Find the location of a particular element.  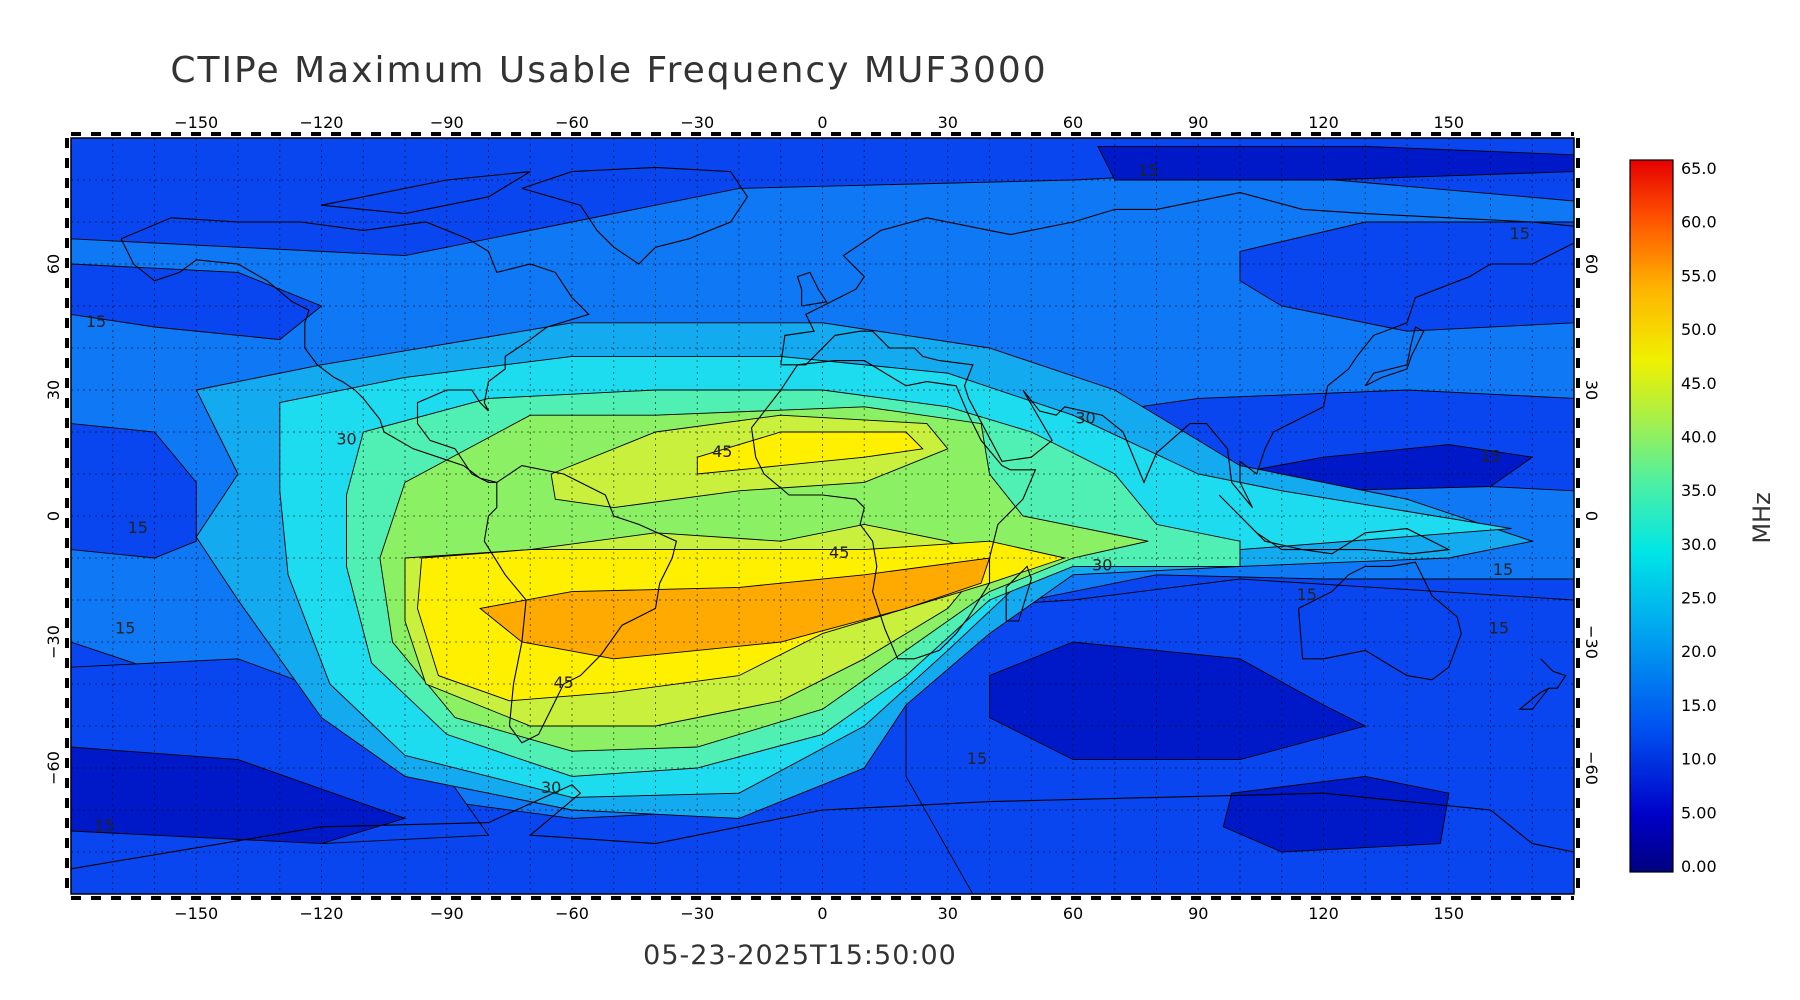

coastline-north-america is located at coordinates (355, 350).